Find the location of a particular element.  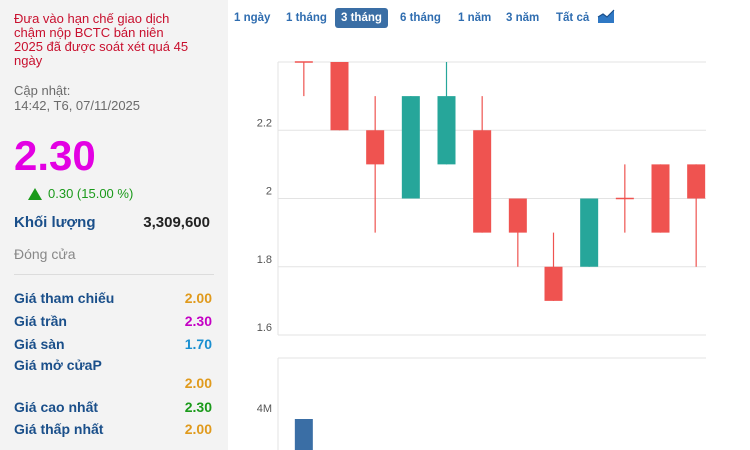

stat-label: Giá tham chiếu is located at coordinates (64, 298).